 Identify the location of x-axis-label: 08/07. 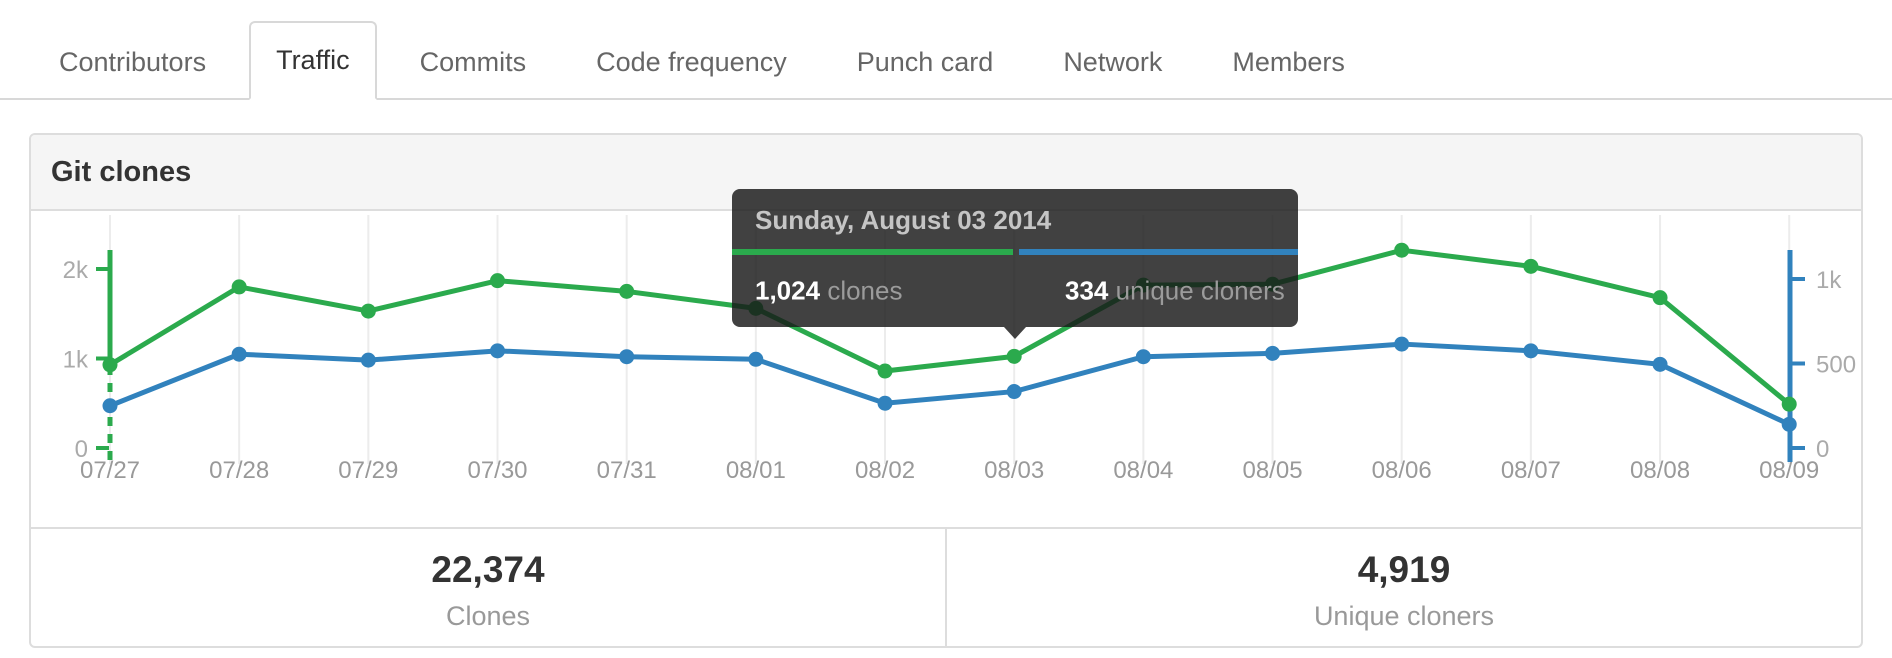
(1531, 470).